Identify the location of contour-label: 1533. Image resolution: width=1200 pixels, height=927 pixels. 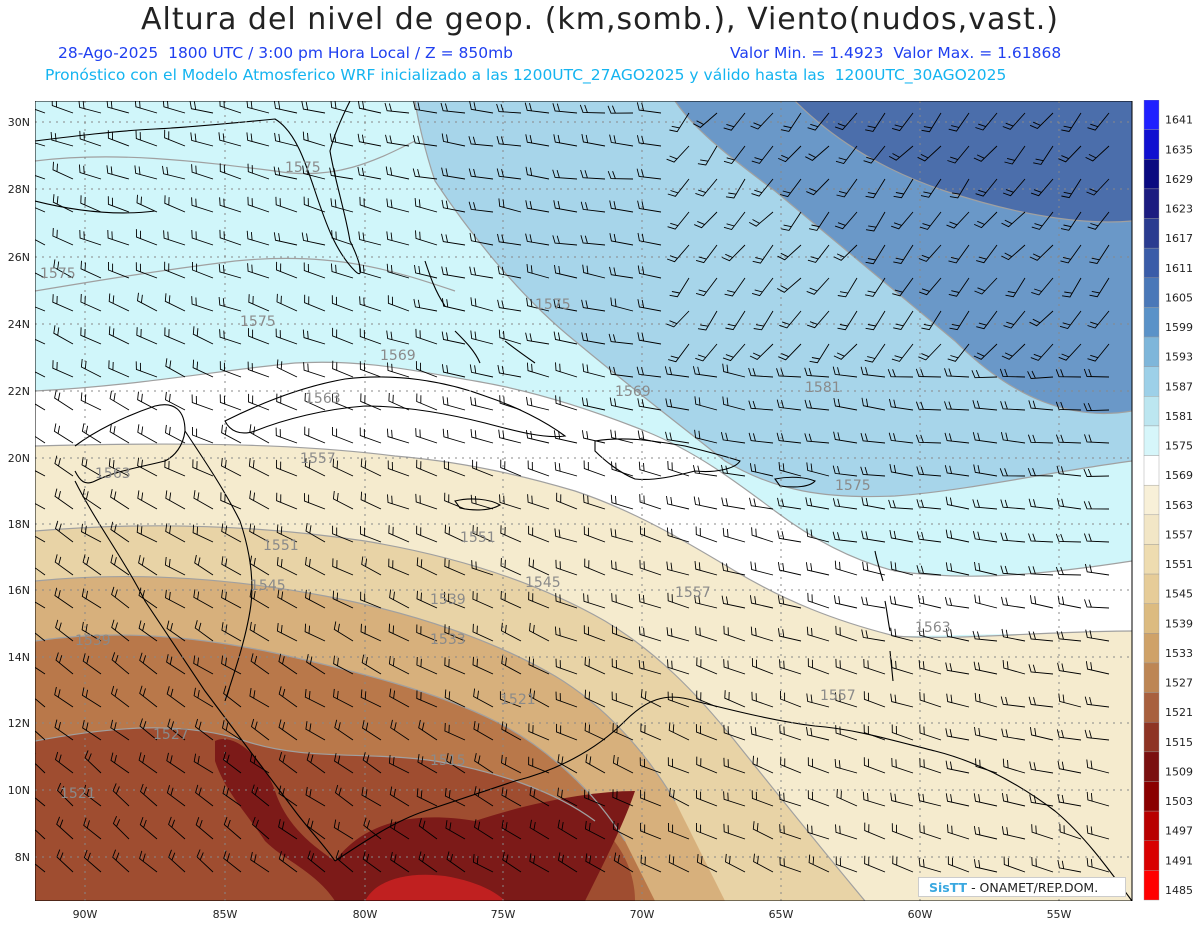
(448, 640).